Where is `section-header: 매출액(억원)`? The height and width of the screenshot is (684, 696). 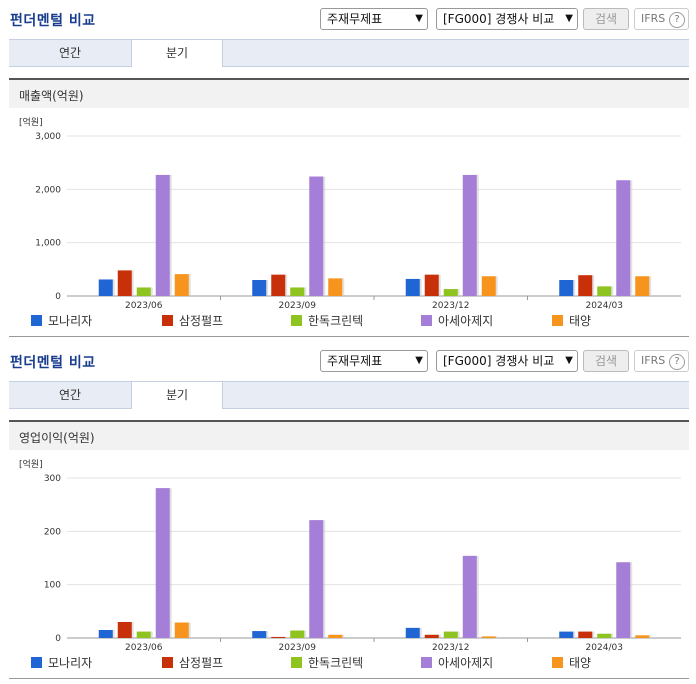
section-header: 매출액(억원) is located at coordinates (349, 93).